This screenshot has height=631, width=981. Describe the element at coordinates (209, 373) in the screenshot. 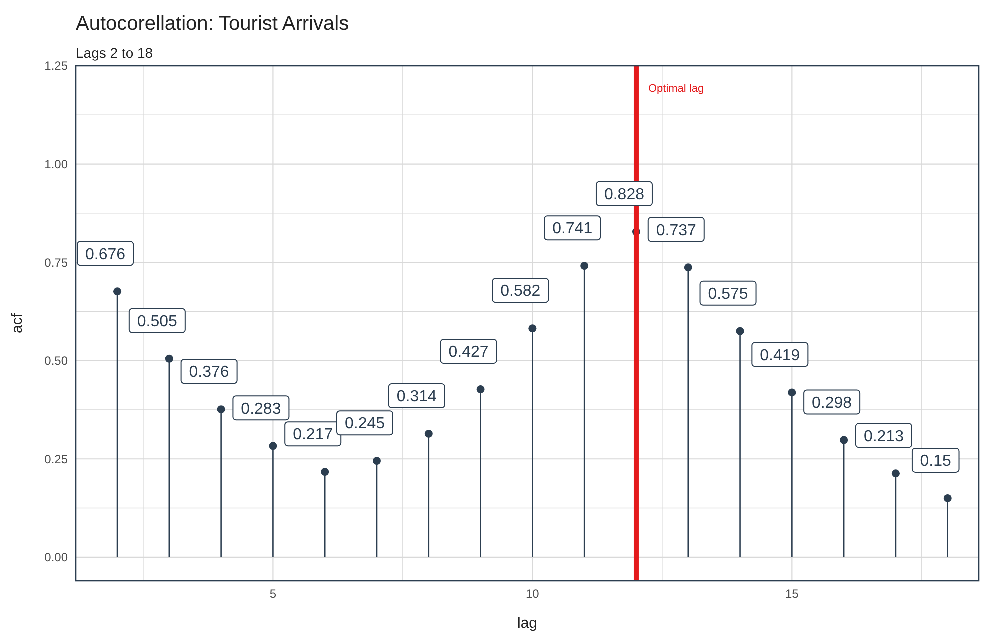

I see `data-label: 0.376` at that location.